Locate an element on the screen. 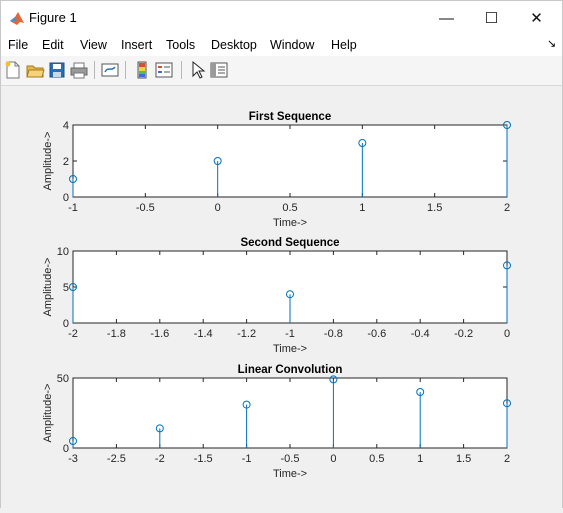  close-icon: ✕ is located at coordinates (536, 18).